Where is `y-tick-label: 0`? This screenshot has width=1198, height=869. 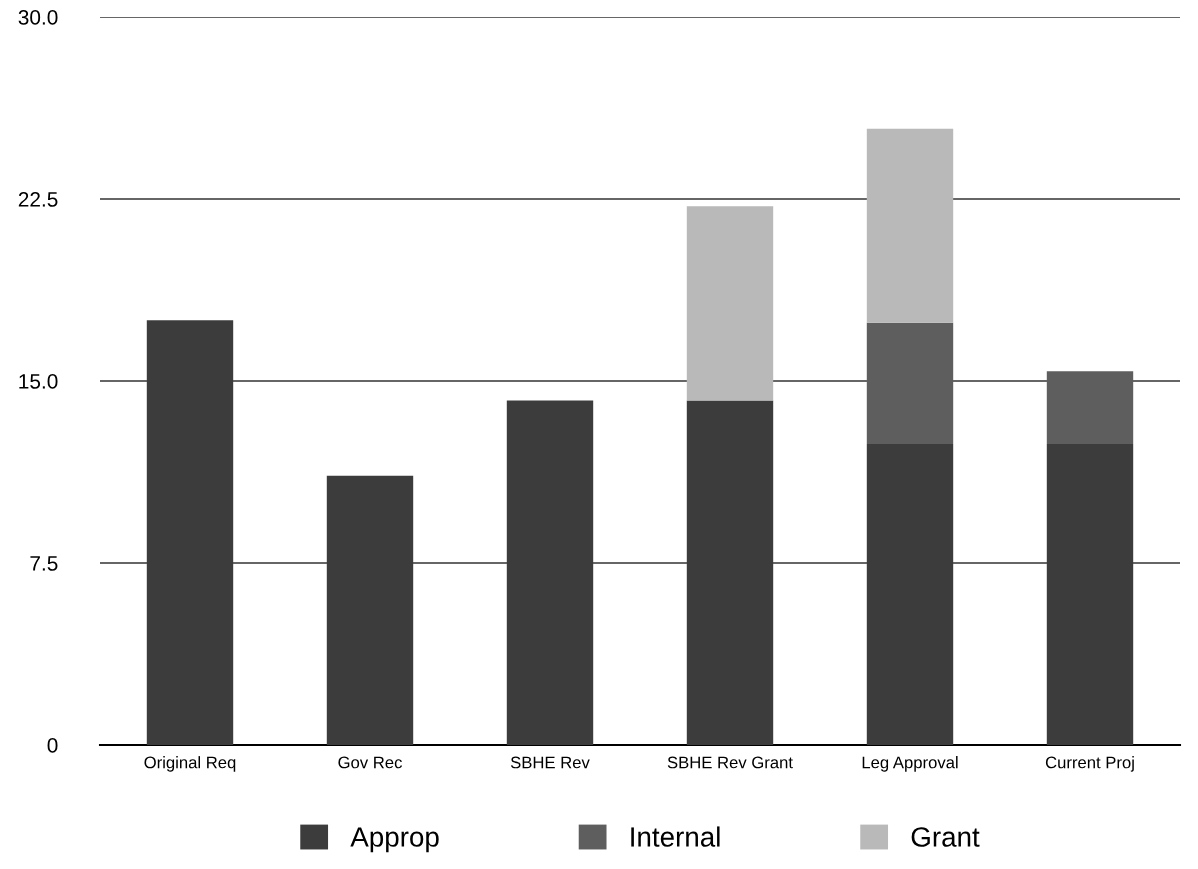 y-tick-label: 0 is located at coordinates (52, 745).